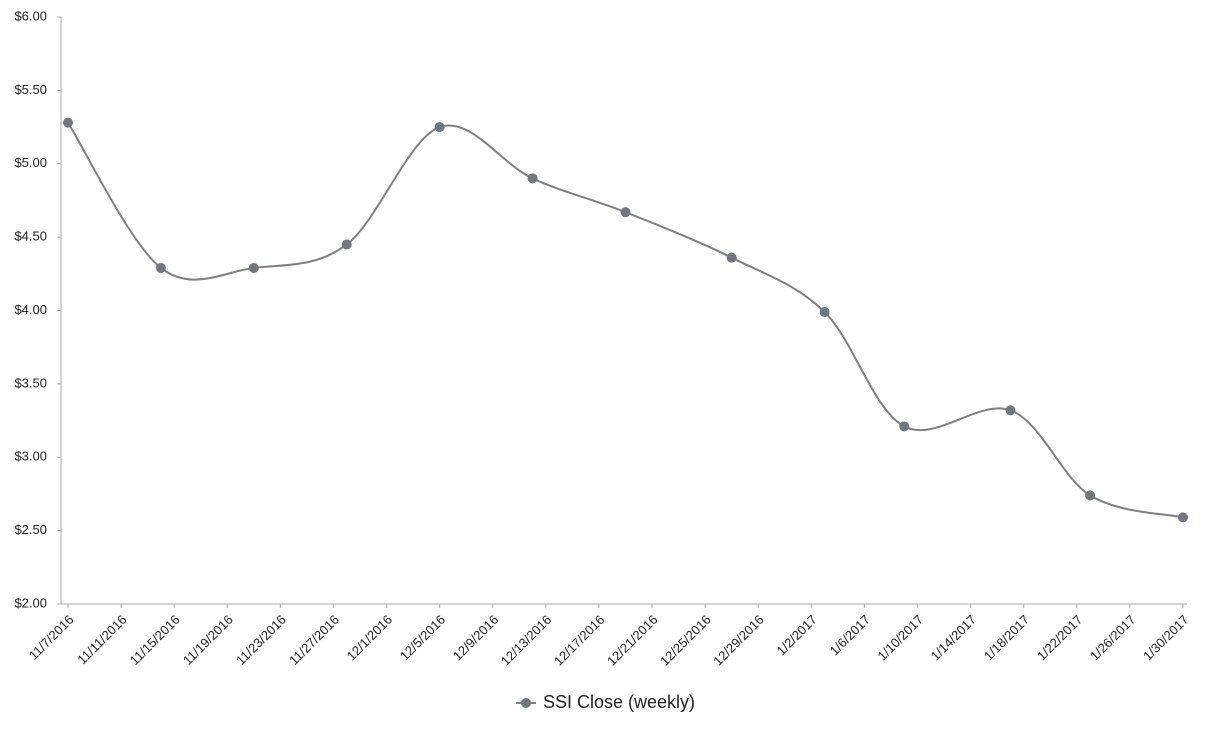 The height and width of the screenshot is (729, 1209). I want to click on legend-marker, so click(526, 703).